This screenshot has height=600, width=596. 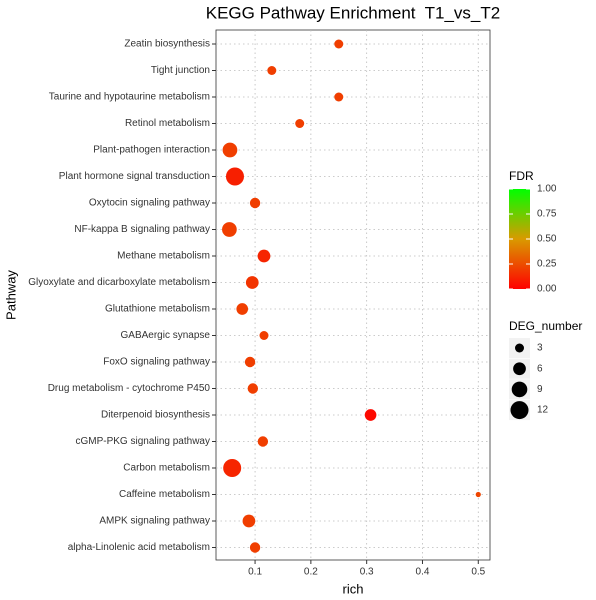 I want to click on chart-title: KEGG Pathway Enrichment T1_vs_T2, so click(x=353, y=12).